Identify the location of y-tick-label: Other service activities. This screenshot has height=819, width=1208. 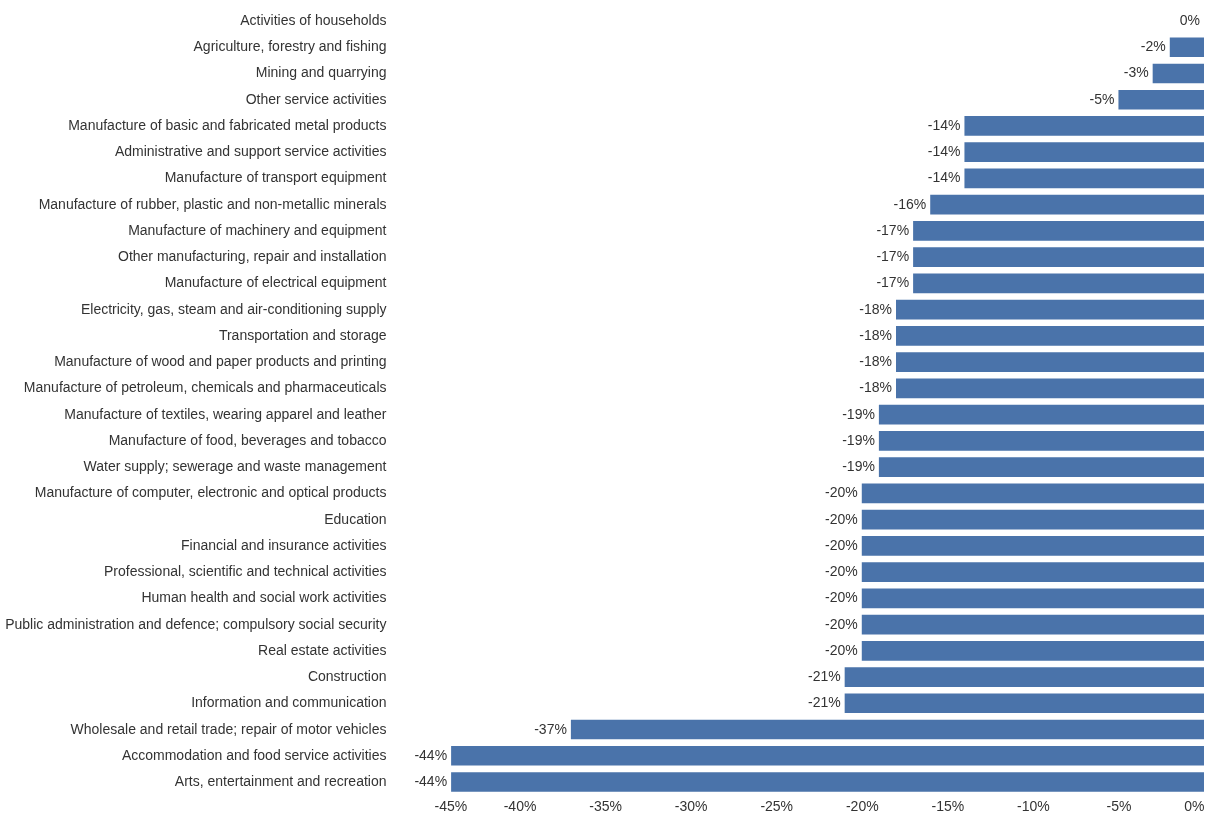
(316, 98).